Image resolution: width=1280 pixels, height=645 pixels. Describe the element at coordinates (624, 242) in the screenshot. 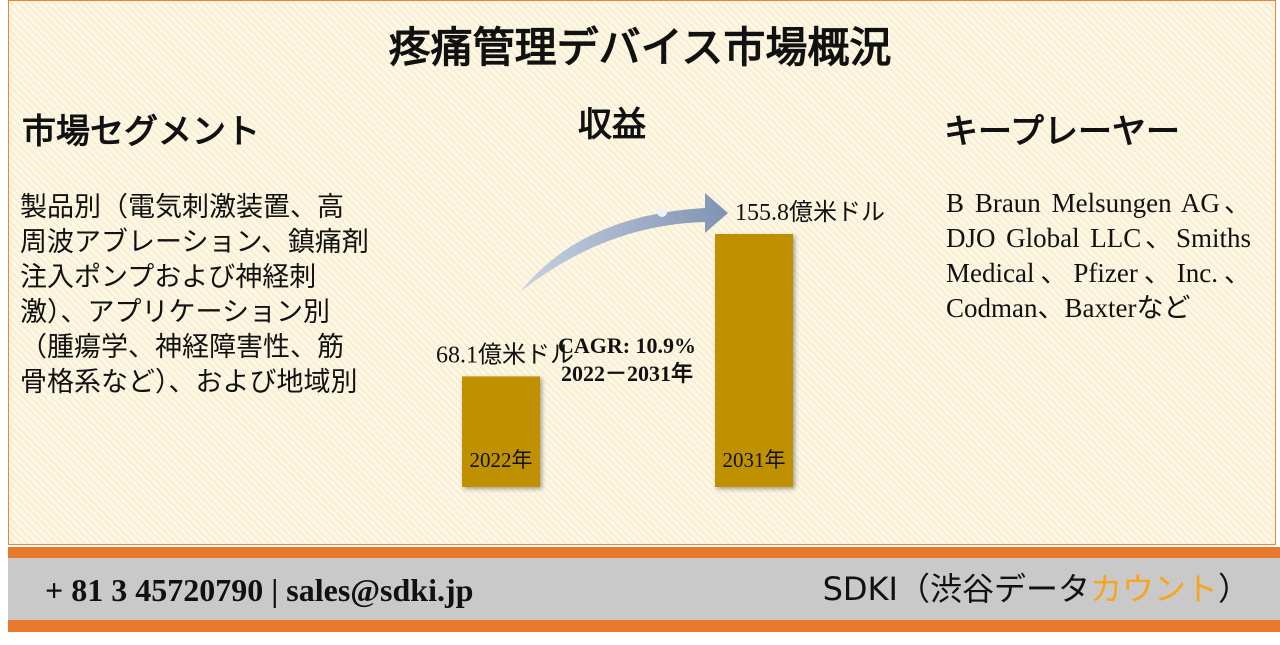

I see `growth-arrow` at that location.